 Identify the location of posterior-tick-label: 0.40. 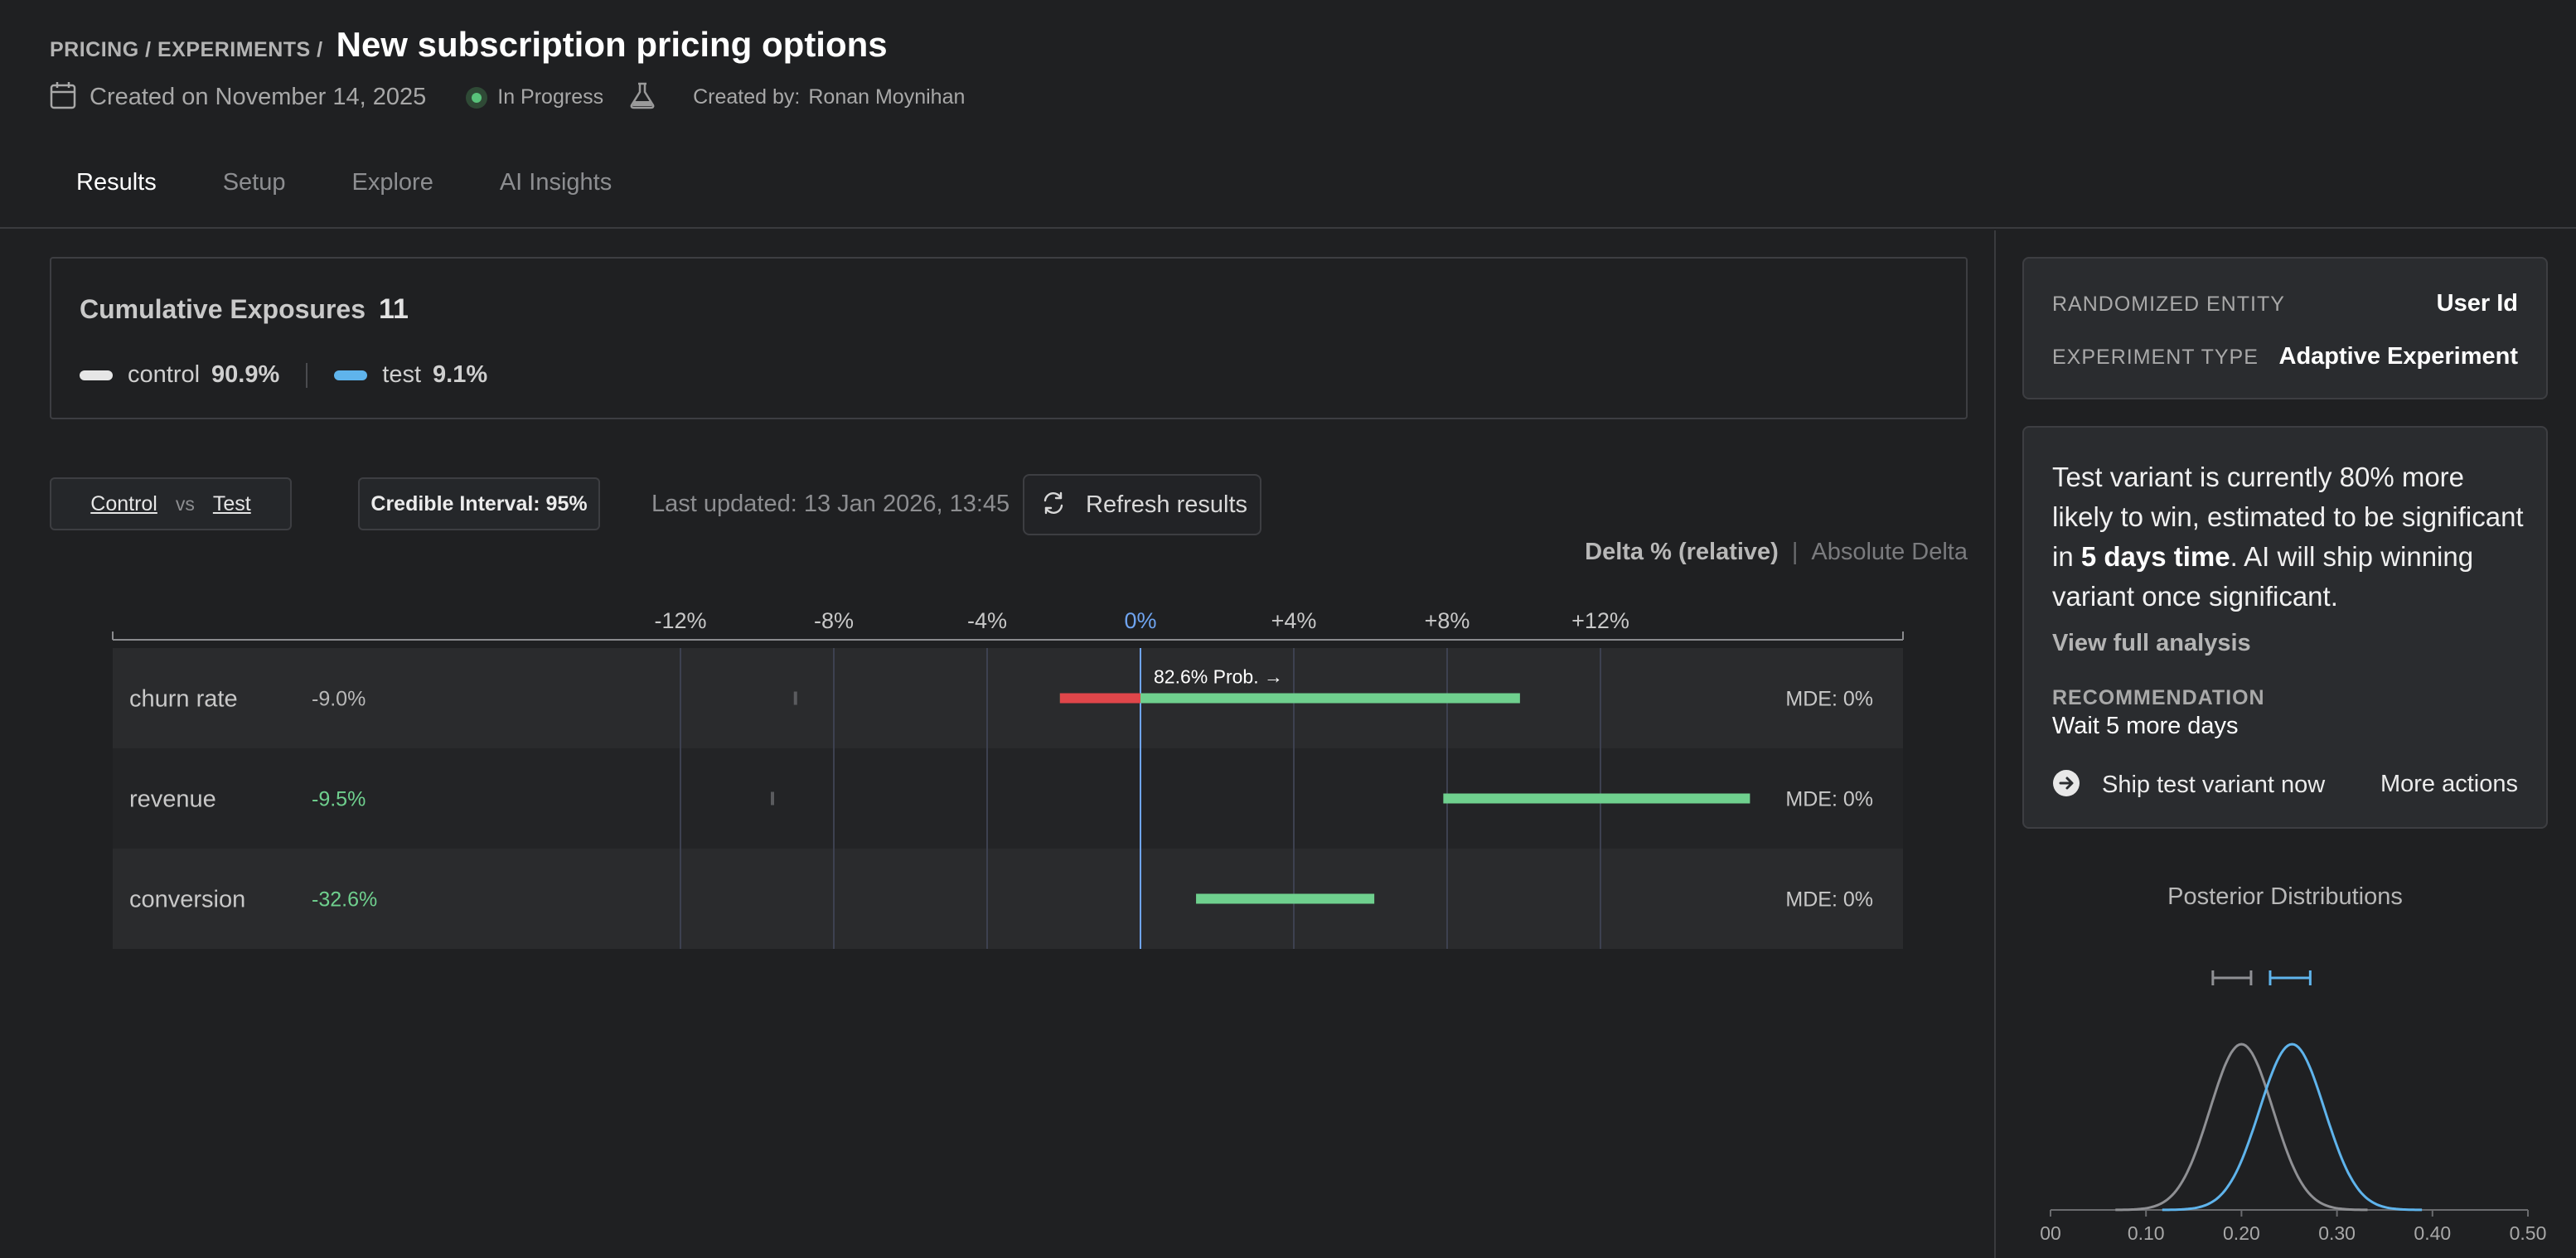
(2432, 1233).